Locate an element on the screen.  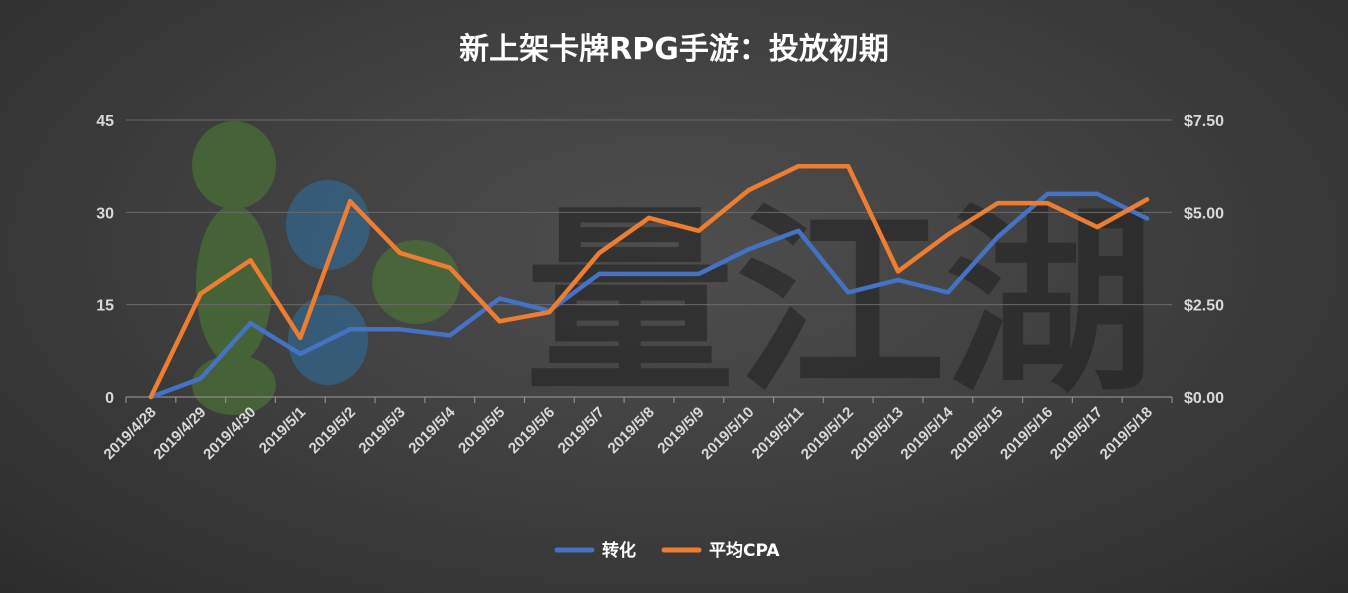
x-tick-label: 2019/5/1 is located at coordinates (282, 430).